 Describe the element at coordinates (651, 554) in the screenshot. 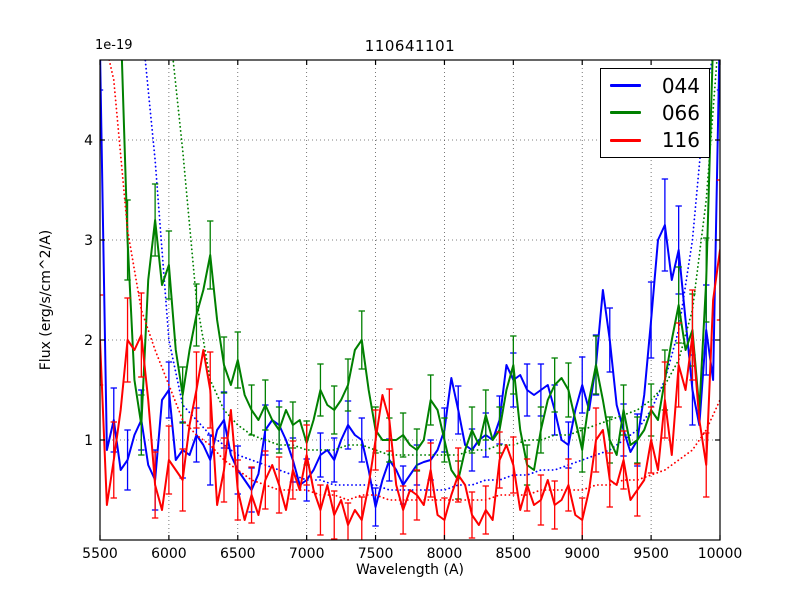

I see `x-tick-label: 9500` at that location.